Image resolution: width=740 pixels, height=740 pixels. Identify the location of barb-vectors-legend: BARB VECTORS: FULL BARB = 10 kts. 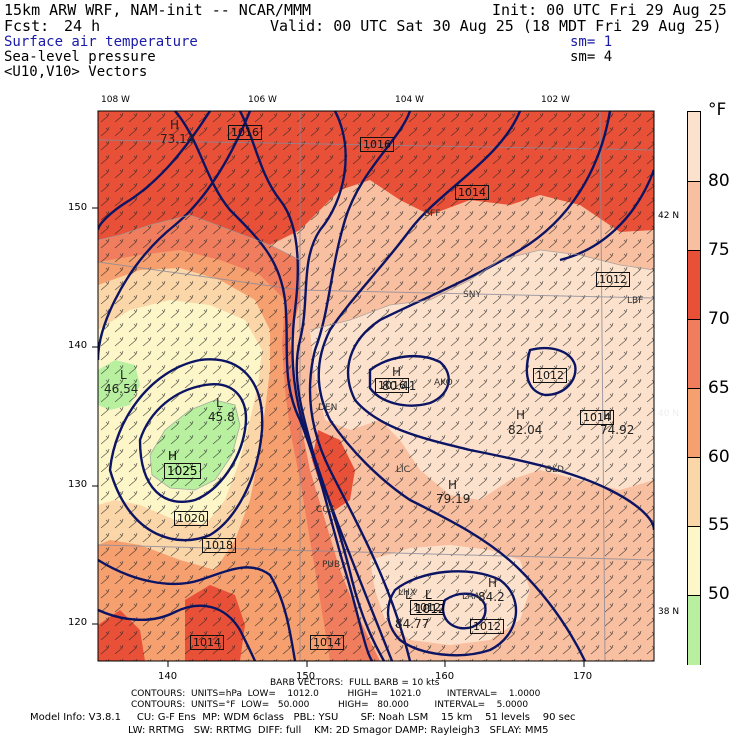
(355, 683).